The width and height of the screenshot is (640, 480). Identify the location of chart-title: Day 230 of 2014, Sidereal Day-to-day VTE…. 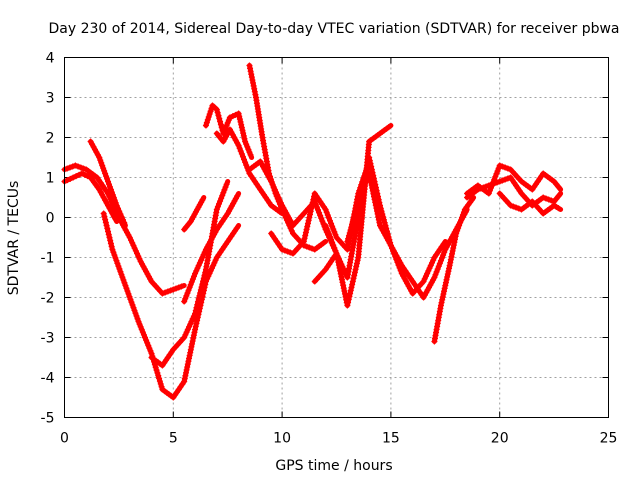
(333, 29).